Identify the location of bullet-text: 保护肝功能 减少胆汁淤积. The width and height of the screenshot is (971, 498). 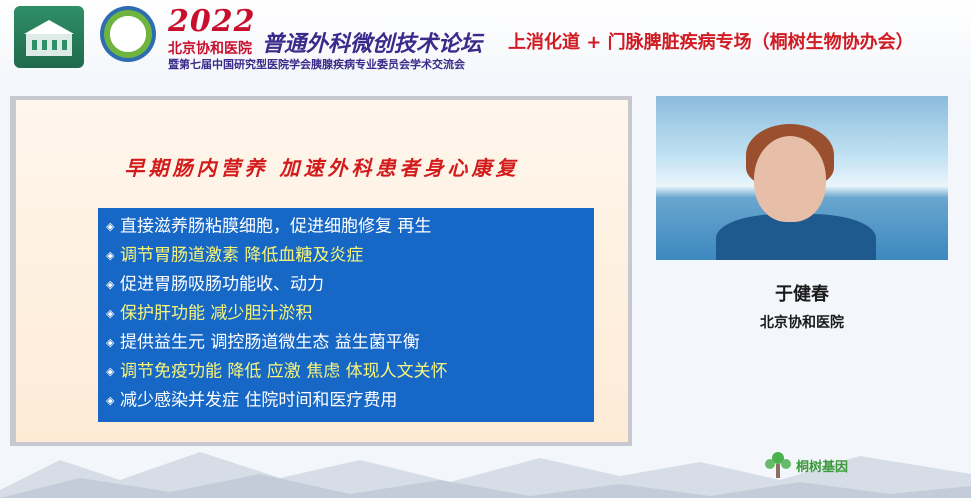
(216, 314).